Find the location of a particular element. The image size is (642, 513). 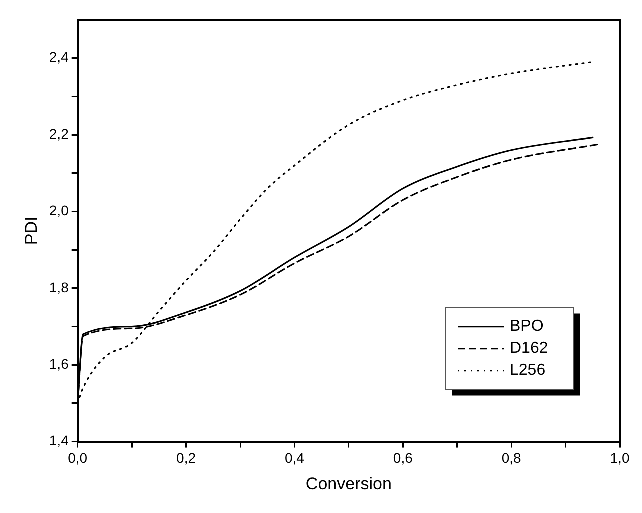

x-tick-label: 1,0 is located at coordinates (620, 458).